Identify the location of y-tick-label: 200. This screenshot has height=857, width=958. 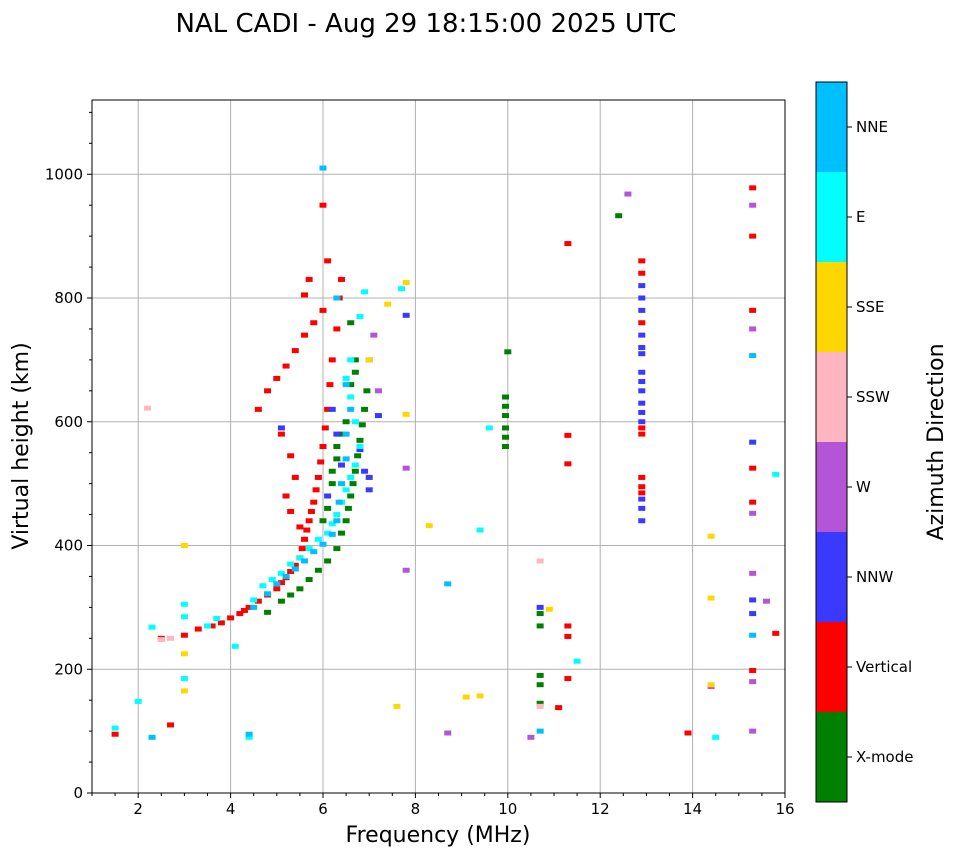
(68, 669).